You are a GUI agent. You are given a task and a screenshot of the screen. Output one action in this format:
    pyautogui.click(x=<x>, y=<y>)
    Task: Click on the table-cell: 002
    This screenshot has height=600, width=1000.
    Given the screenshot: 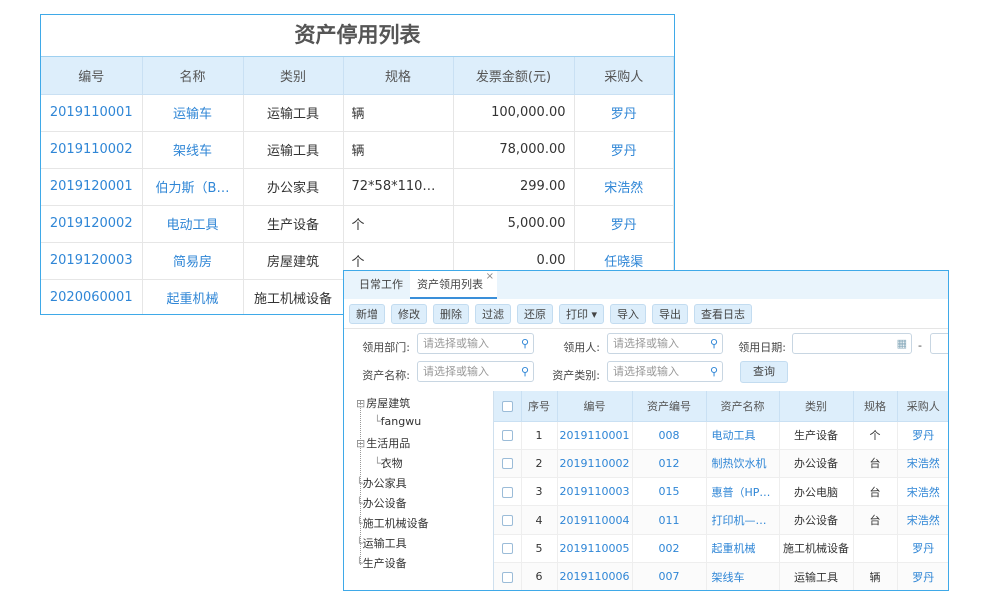 What is the action you would take?
    pyautogui.click(x=669, y=548)
    